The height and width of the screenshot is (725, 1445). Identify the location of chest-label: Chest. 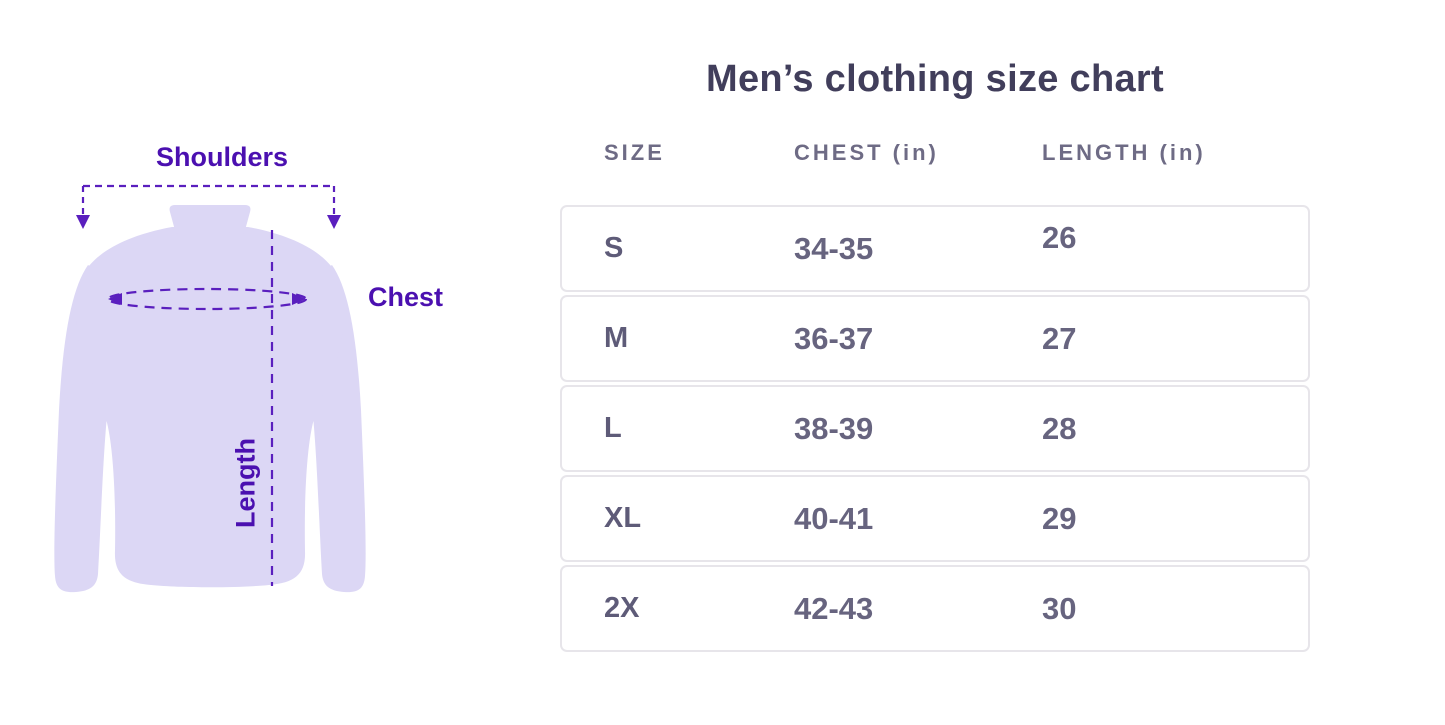
(406, 297).